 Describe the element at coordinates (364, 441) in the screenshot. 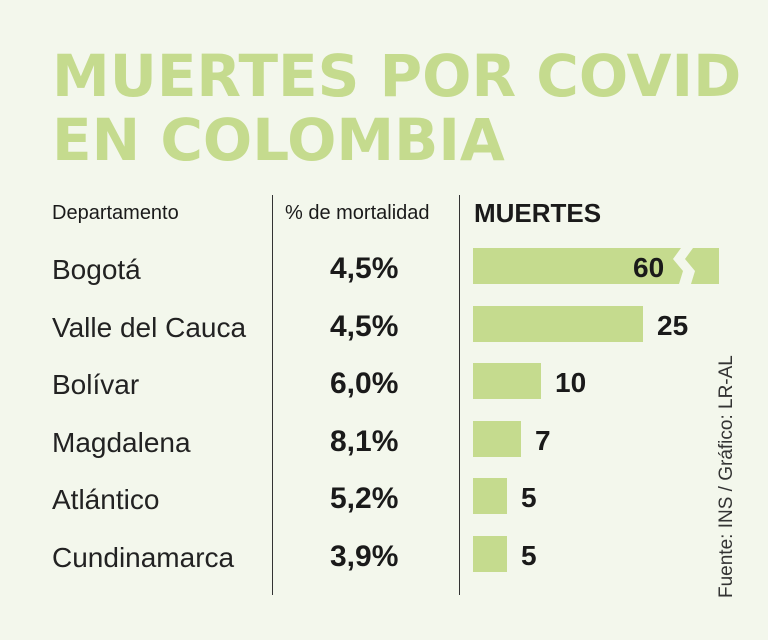

I see `mortality-percent: 8,1%` at that location.